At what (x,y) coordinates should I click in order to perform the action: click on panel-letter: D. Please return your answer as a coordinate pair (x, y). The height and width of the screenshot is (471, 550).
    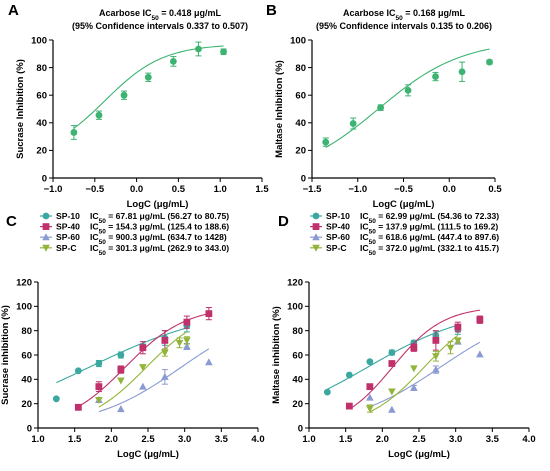
    Looking at the image, I should click on (283, 221).